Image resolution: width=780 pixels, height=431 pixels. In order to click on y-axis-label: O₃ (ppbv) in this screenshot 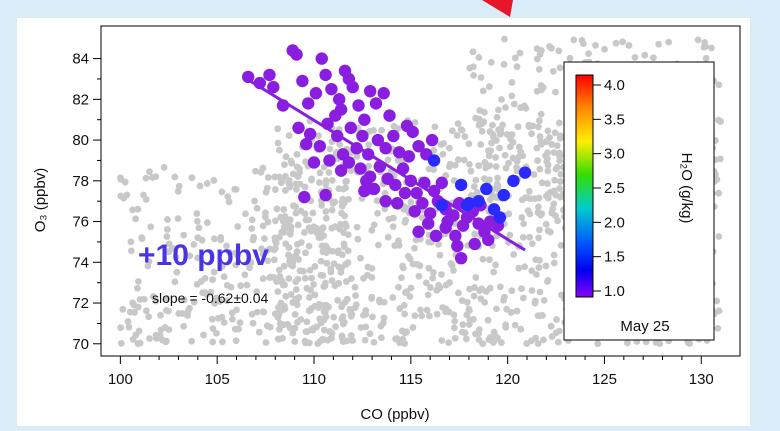, I will do `click(40, 200)`.